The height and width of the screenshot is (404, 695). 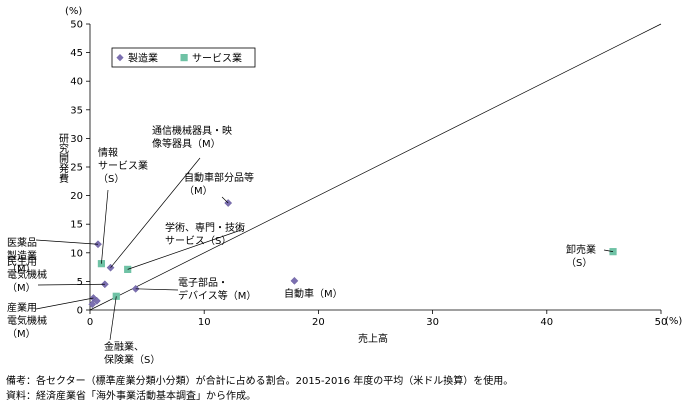 I want to click on annotation-finance: 金融業、保険業（S）, so click(x=132, y=353).